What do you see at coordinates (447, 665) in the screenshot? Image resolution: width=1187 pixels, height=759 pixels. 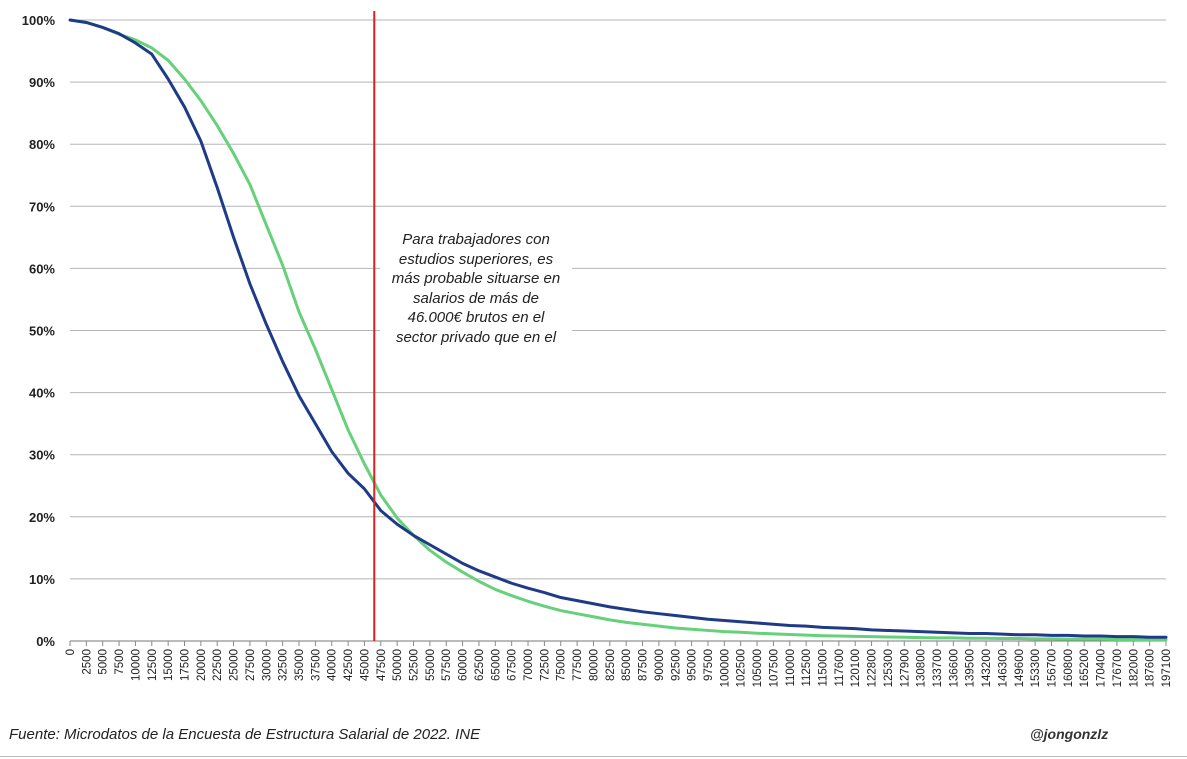 I see `x-tick-label: 57500` at bounding box center [447, 665].